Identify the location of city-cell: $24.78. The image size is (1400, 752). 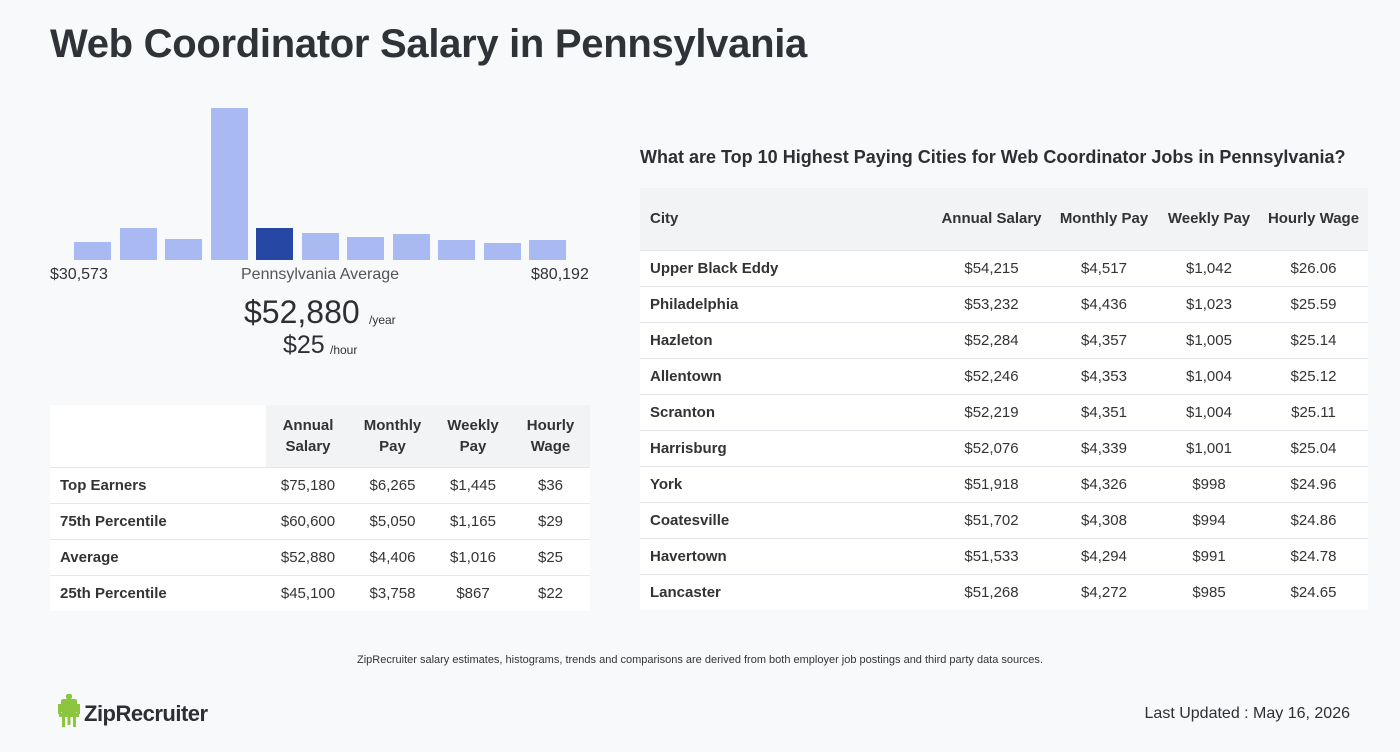
(1313, 555).